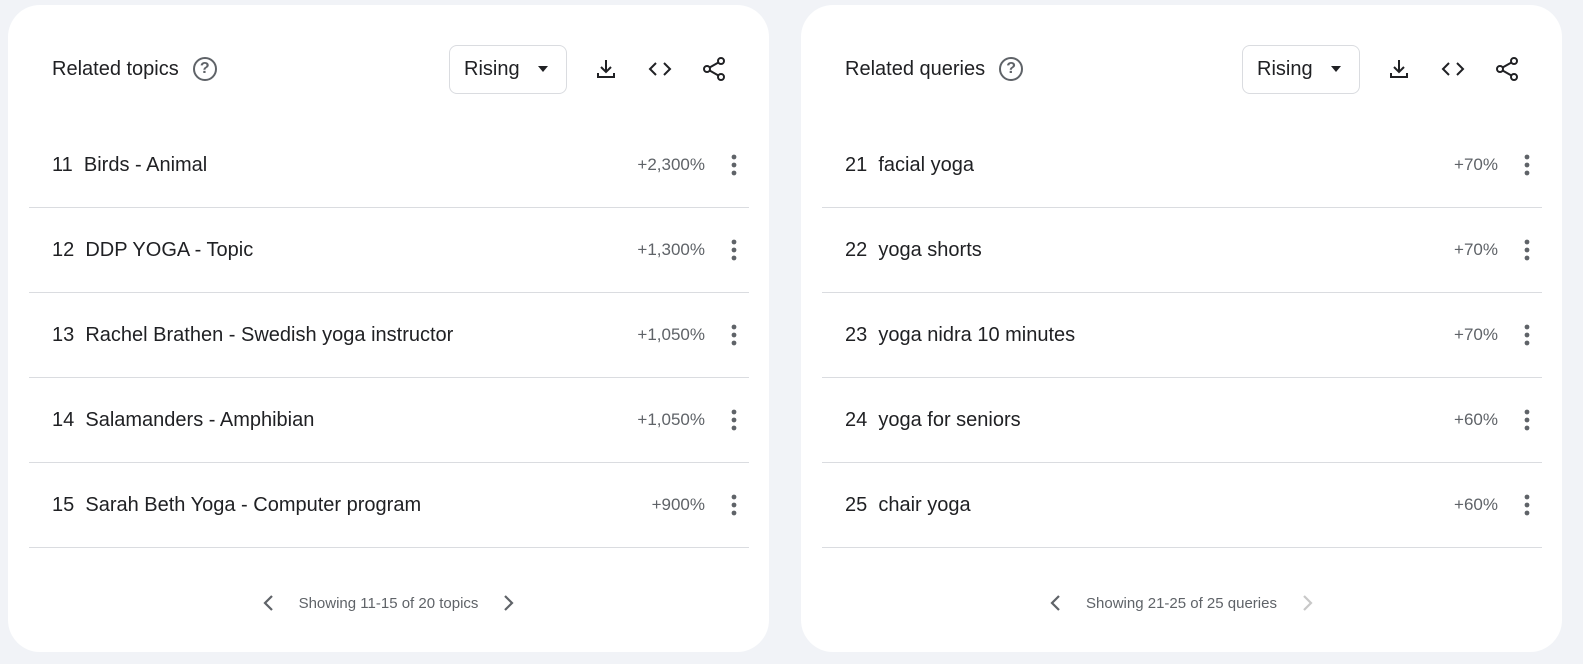 Image resolution: width=1583 pixels, height=664 pixels. I want to click on item-label: 12 DDP YOGA - Topic, so click(153, 249).